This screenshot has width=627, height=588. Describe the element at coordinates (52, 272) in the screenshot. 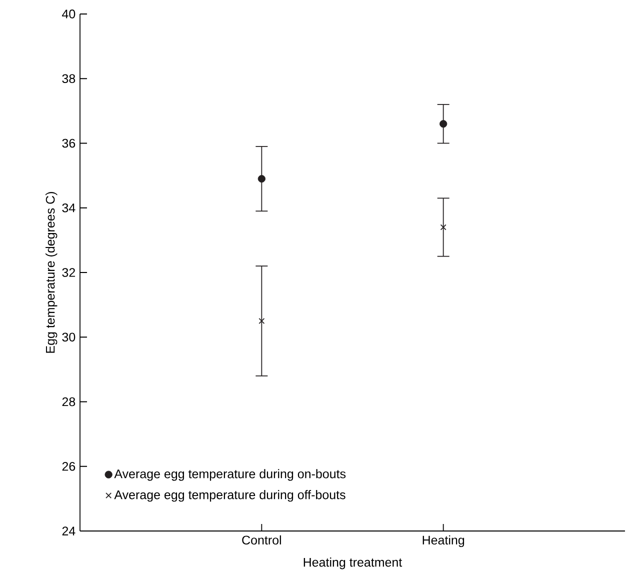

I see `y-axis-title: Egg temperature (degrees C)` at that location.